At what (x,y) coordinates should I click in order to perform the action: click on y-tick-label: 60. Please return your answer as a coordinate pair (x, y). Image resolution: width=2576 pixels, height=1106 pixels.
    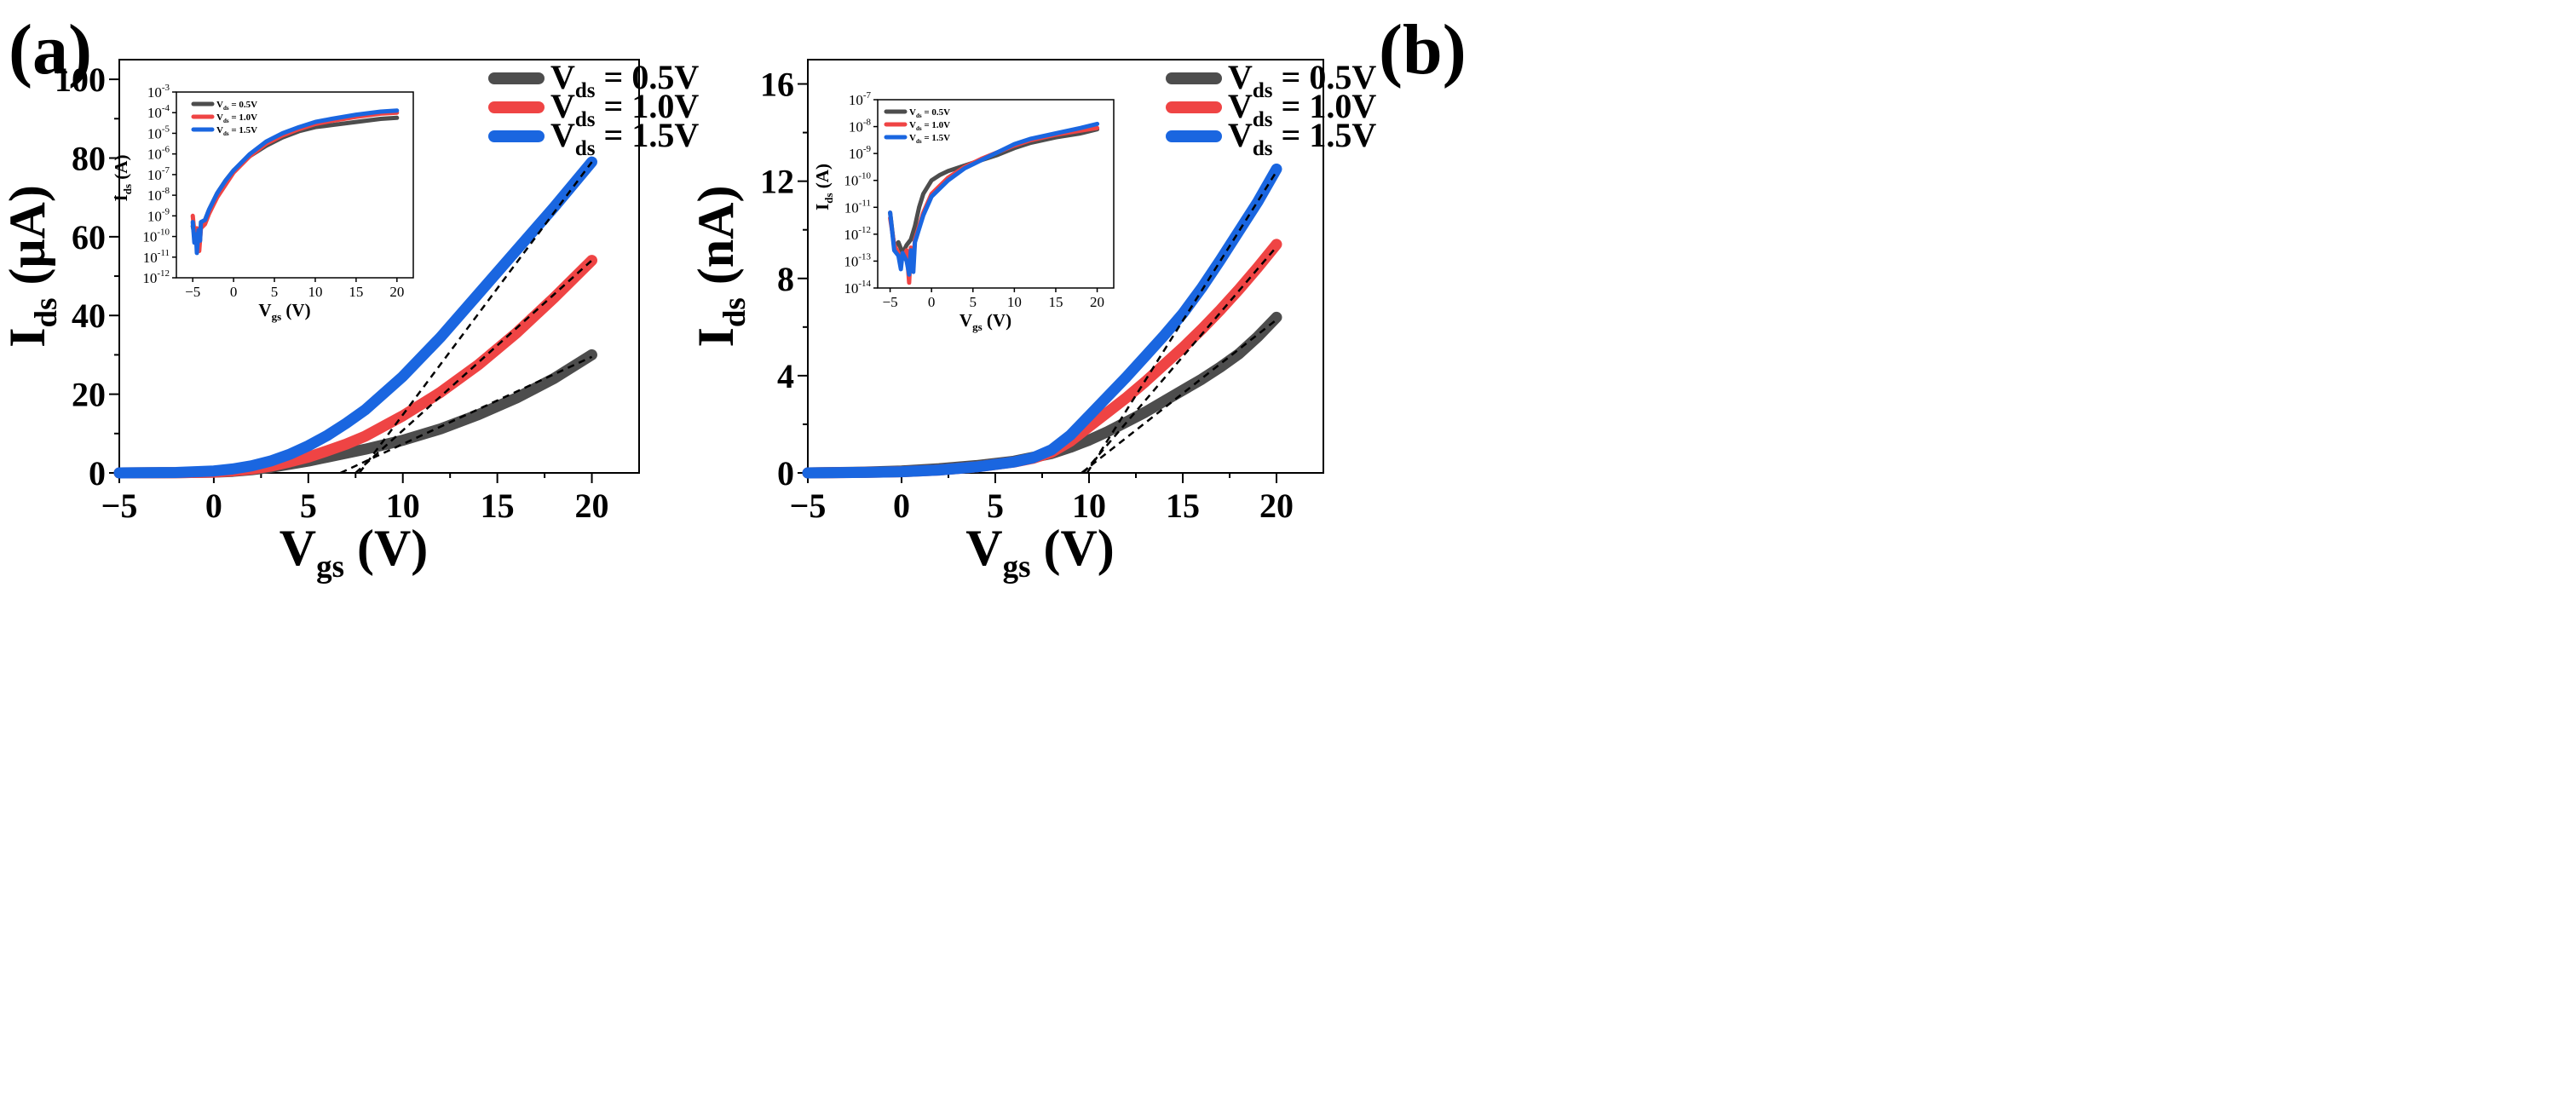
    Looking at the image, I should click on (89, 237).